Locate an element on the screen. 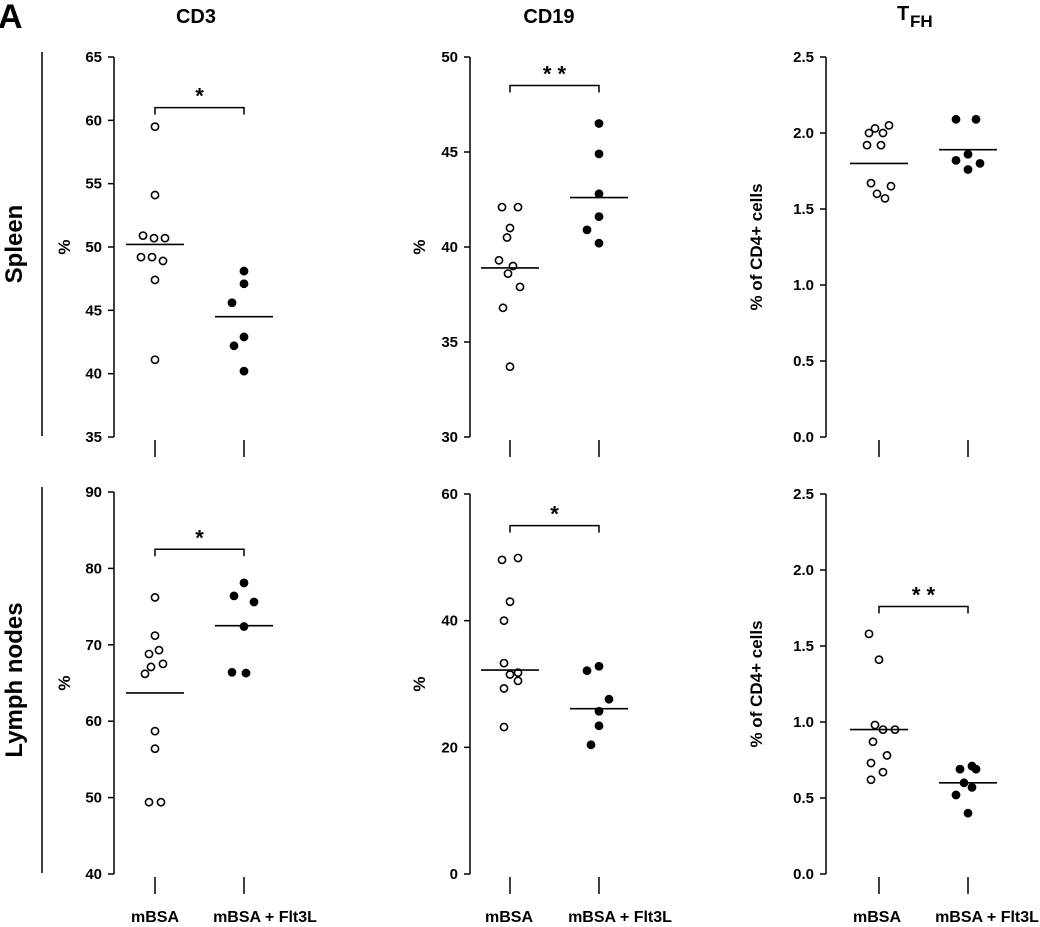 The height and width of the screenshot is (927, 1040). group-label-tfh-flt3l: mBSA + Flt3L is located at coordinates (987, 917).